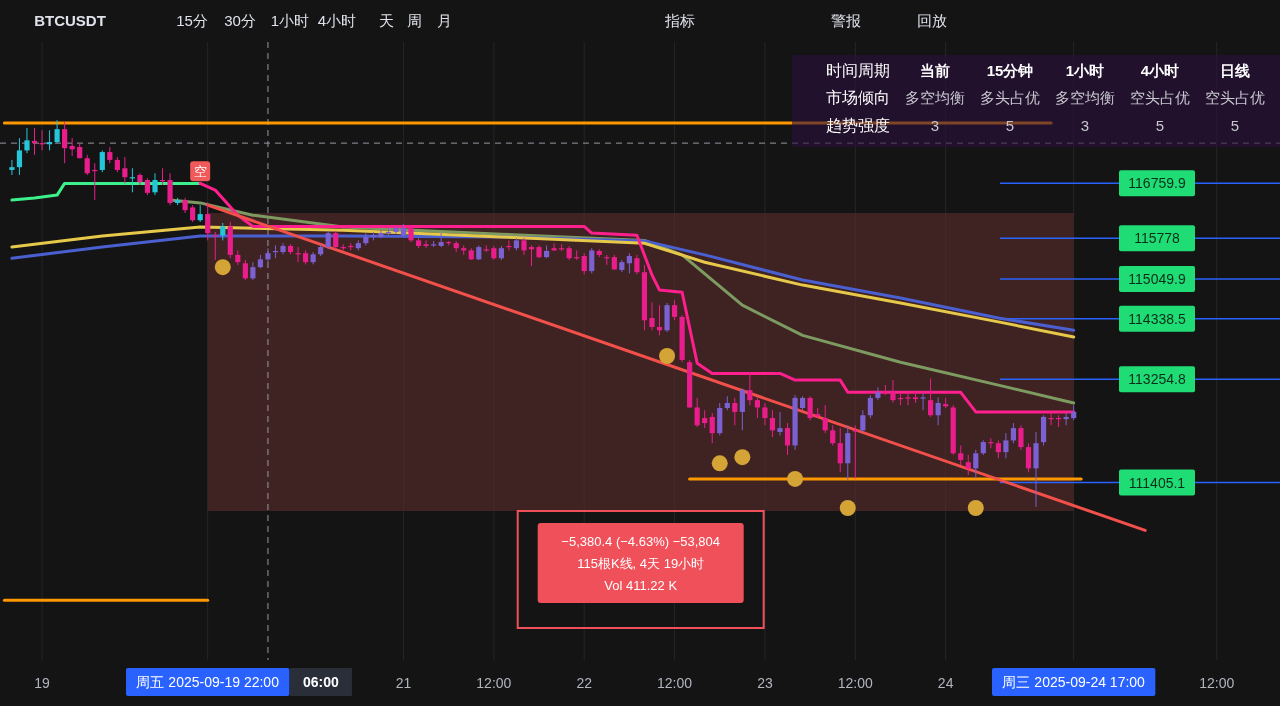  I want to click on x-tick-label: 21, so click(403, 683).